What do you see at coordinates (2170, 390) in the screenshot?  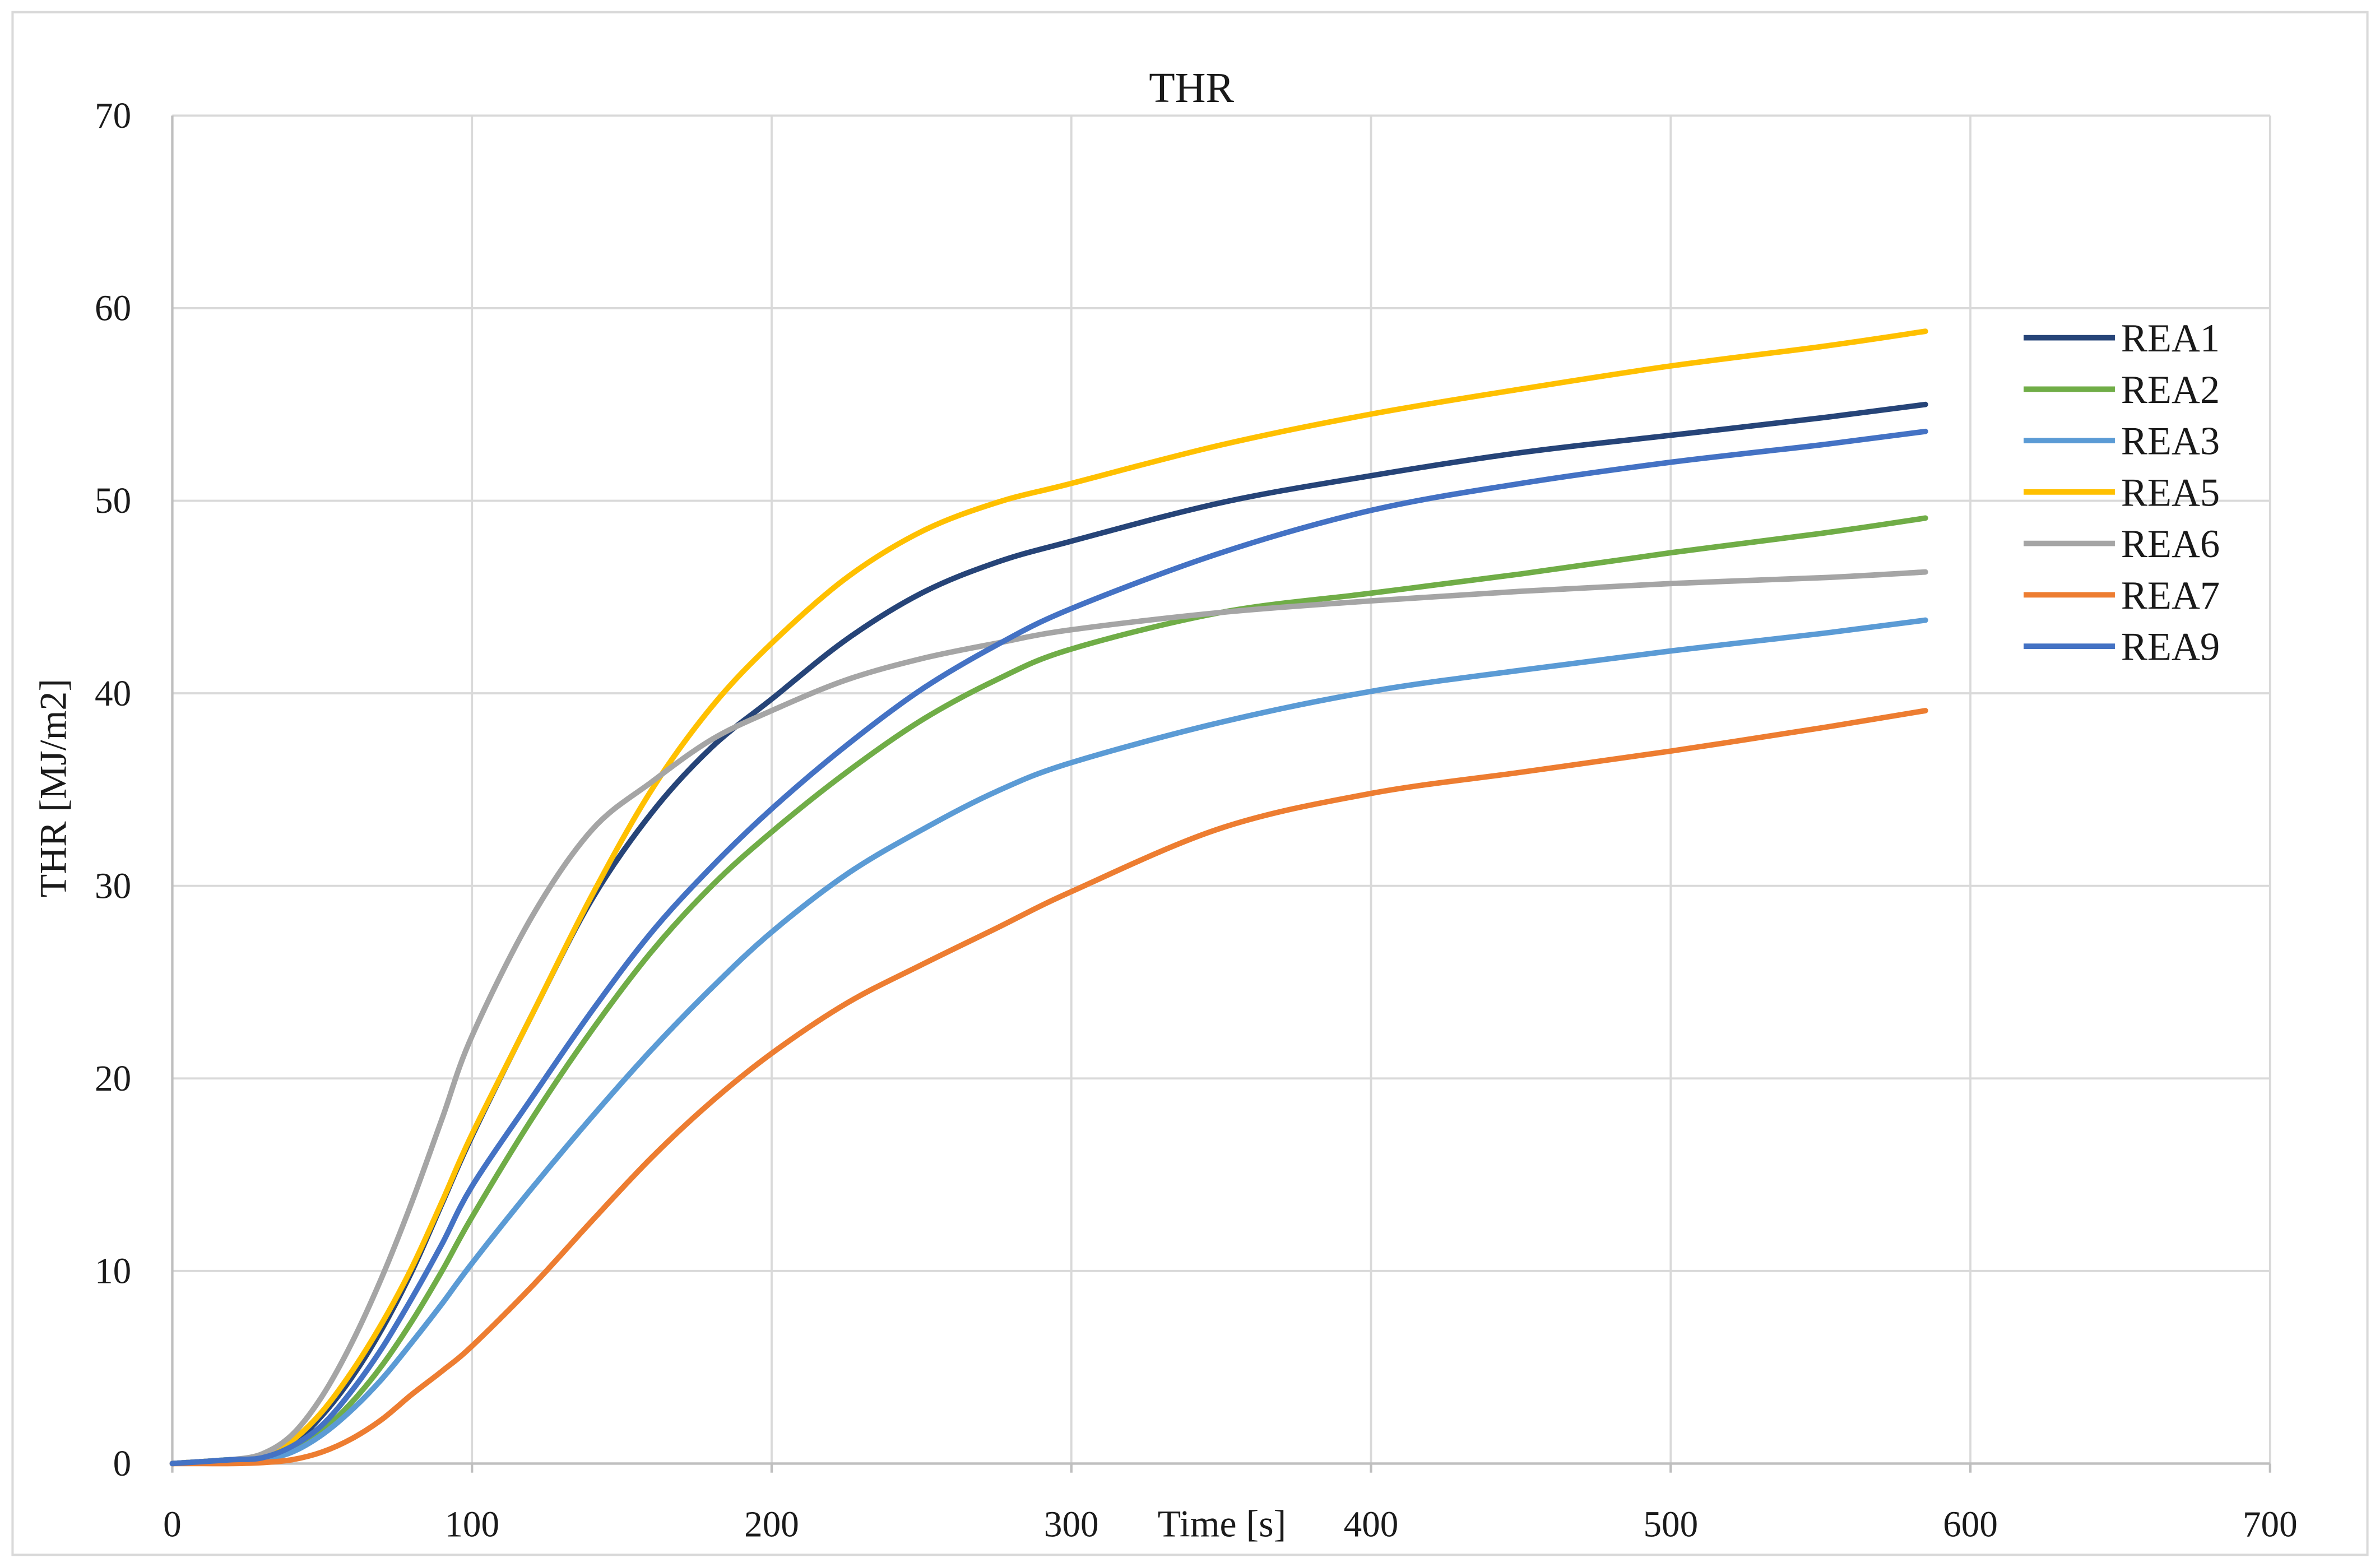 I see `legend-label: REA2` at bounding box center [2170, 390].